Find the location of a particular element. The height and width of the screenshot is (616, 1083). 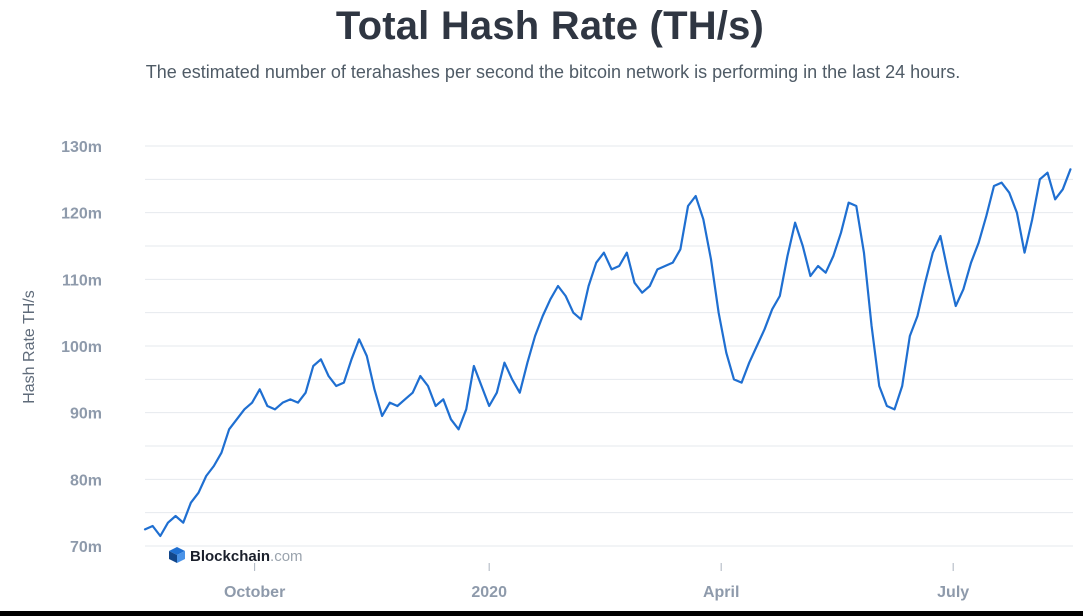

y-tick-label: 90m is located at coordinates (86, 414).